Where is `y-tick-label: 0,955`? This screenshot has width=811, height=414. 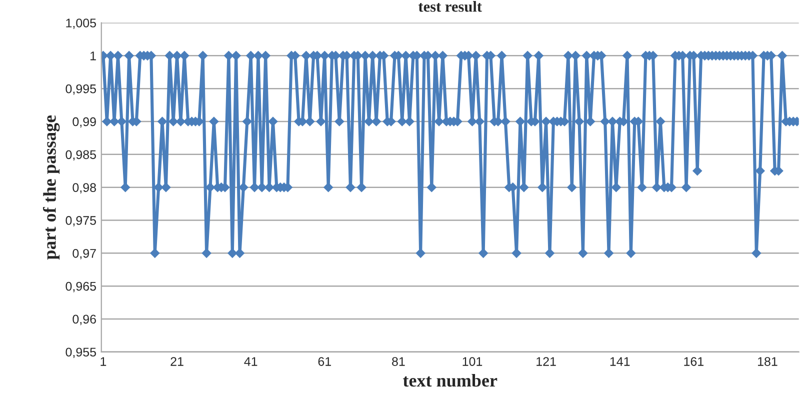
y-tick-label: 0,955 is located at coordinates (81, 353).